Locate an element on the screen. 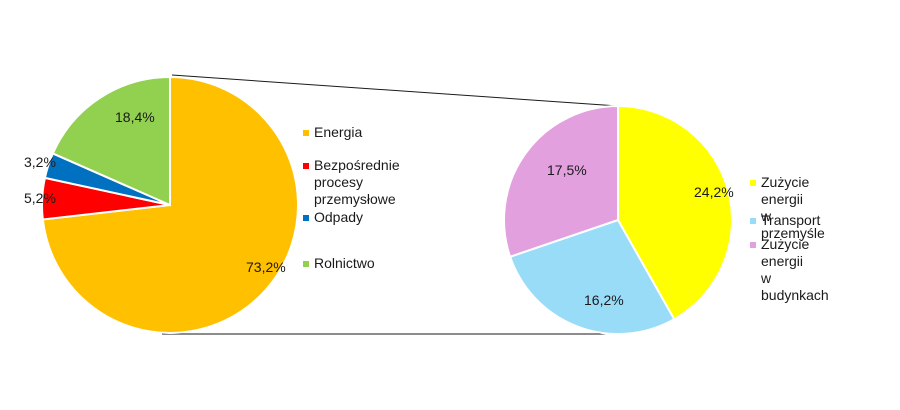 Image resolution: width=900 pixels, height=410 pixels. pie1-data-label-1: 5,2% is located at coordinates (40, 198).